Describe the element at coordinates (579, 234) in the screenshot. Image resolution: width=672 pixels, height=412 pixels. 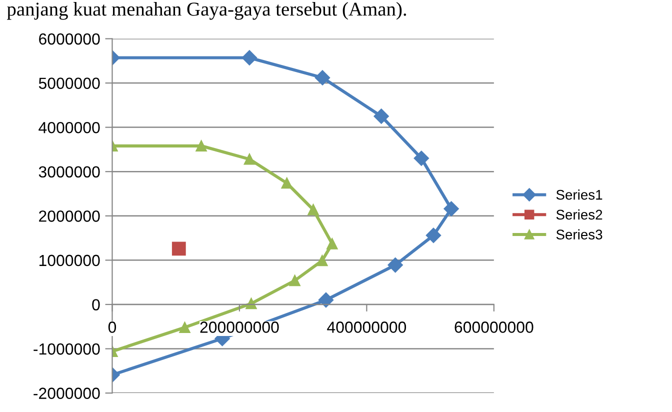
I see `legend-label: Series3` at that location.